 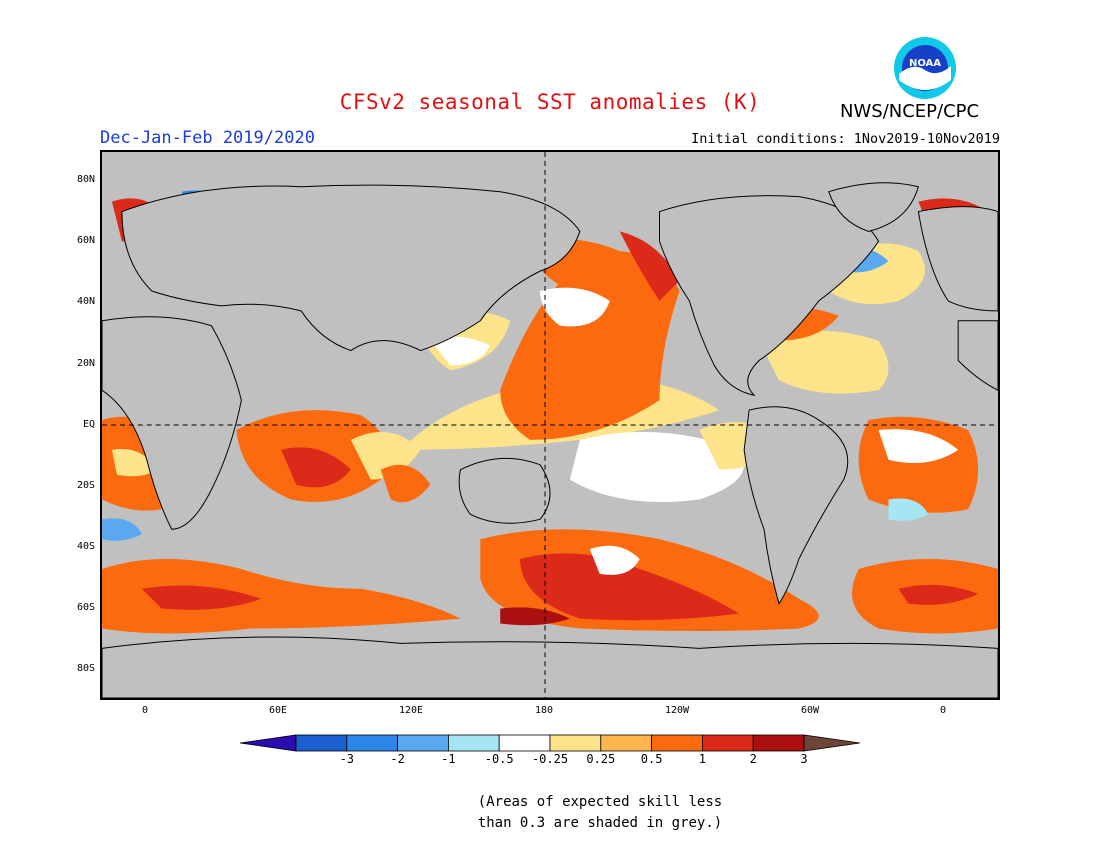 I want to click on colorbar-tick-label: 2, so click(x=753, y=759).